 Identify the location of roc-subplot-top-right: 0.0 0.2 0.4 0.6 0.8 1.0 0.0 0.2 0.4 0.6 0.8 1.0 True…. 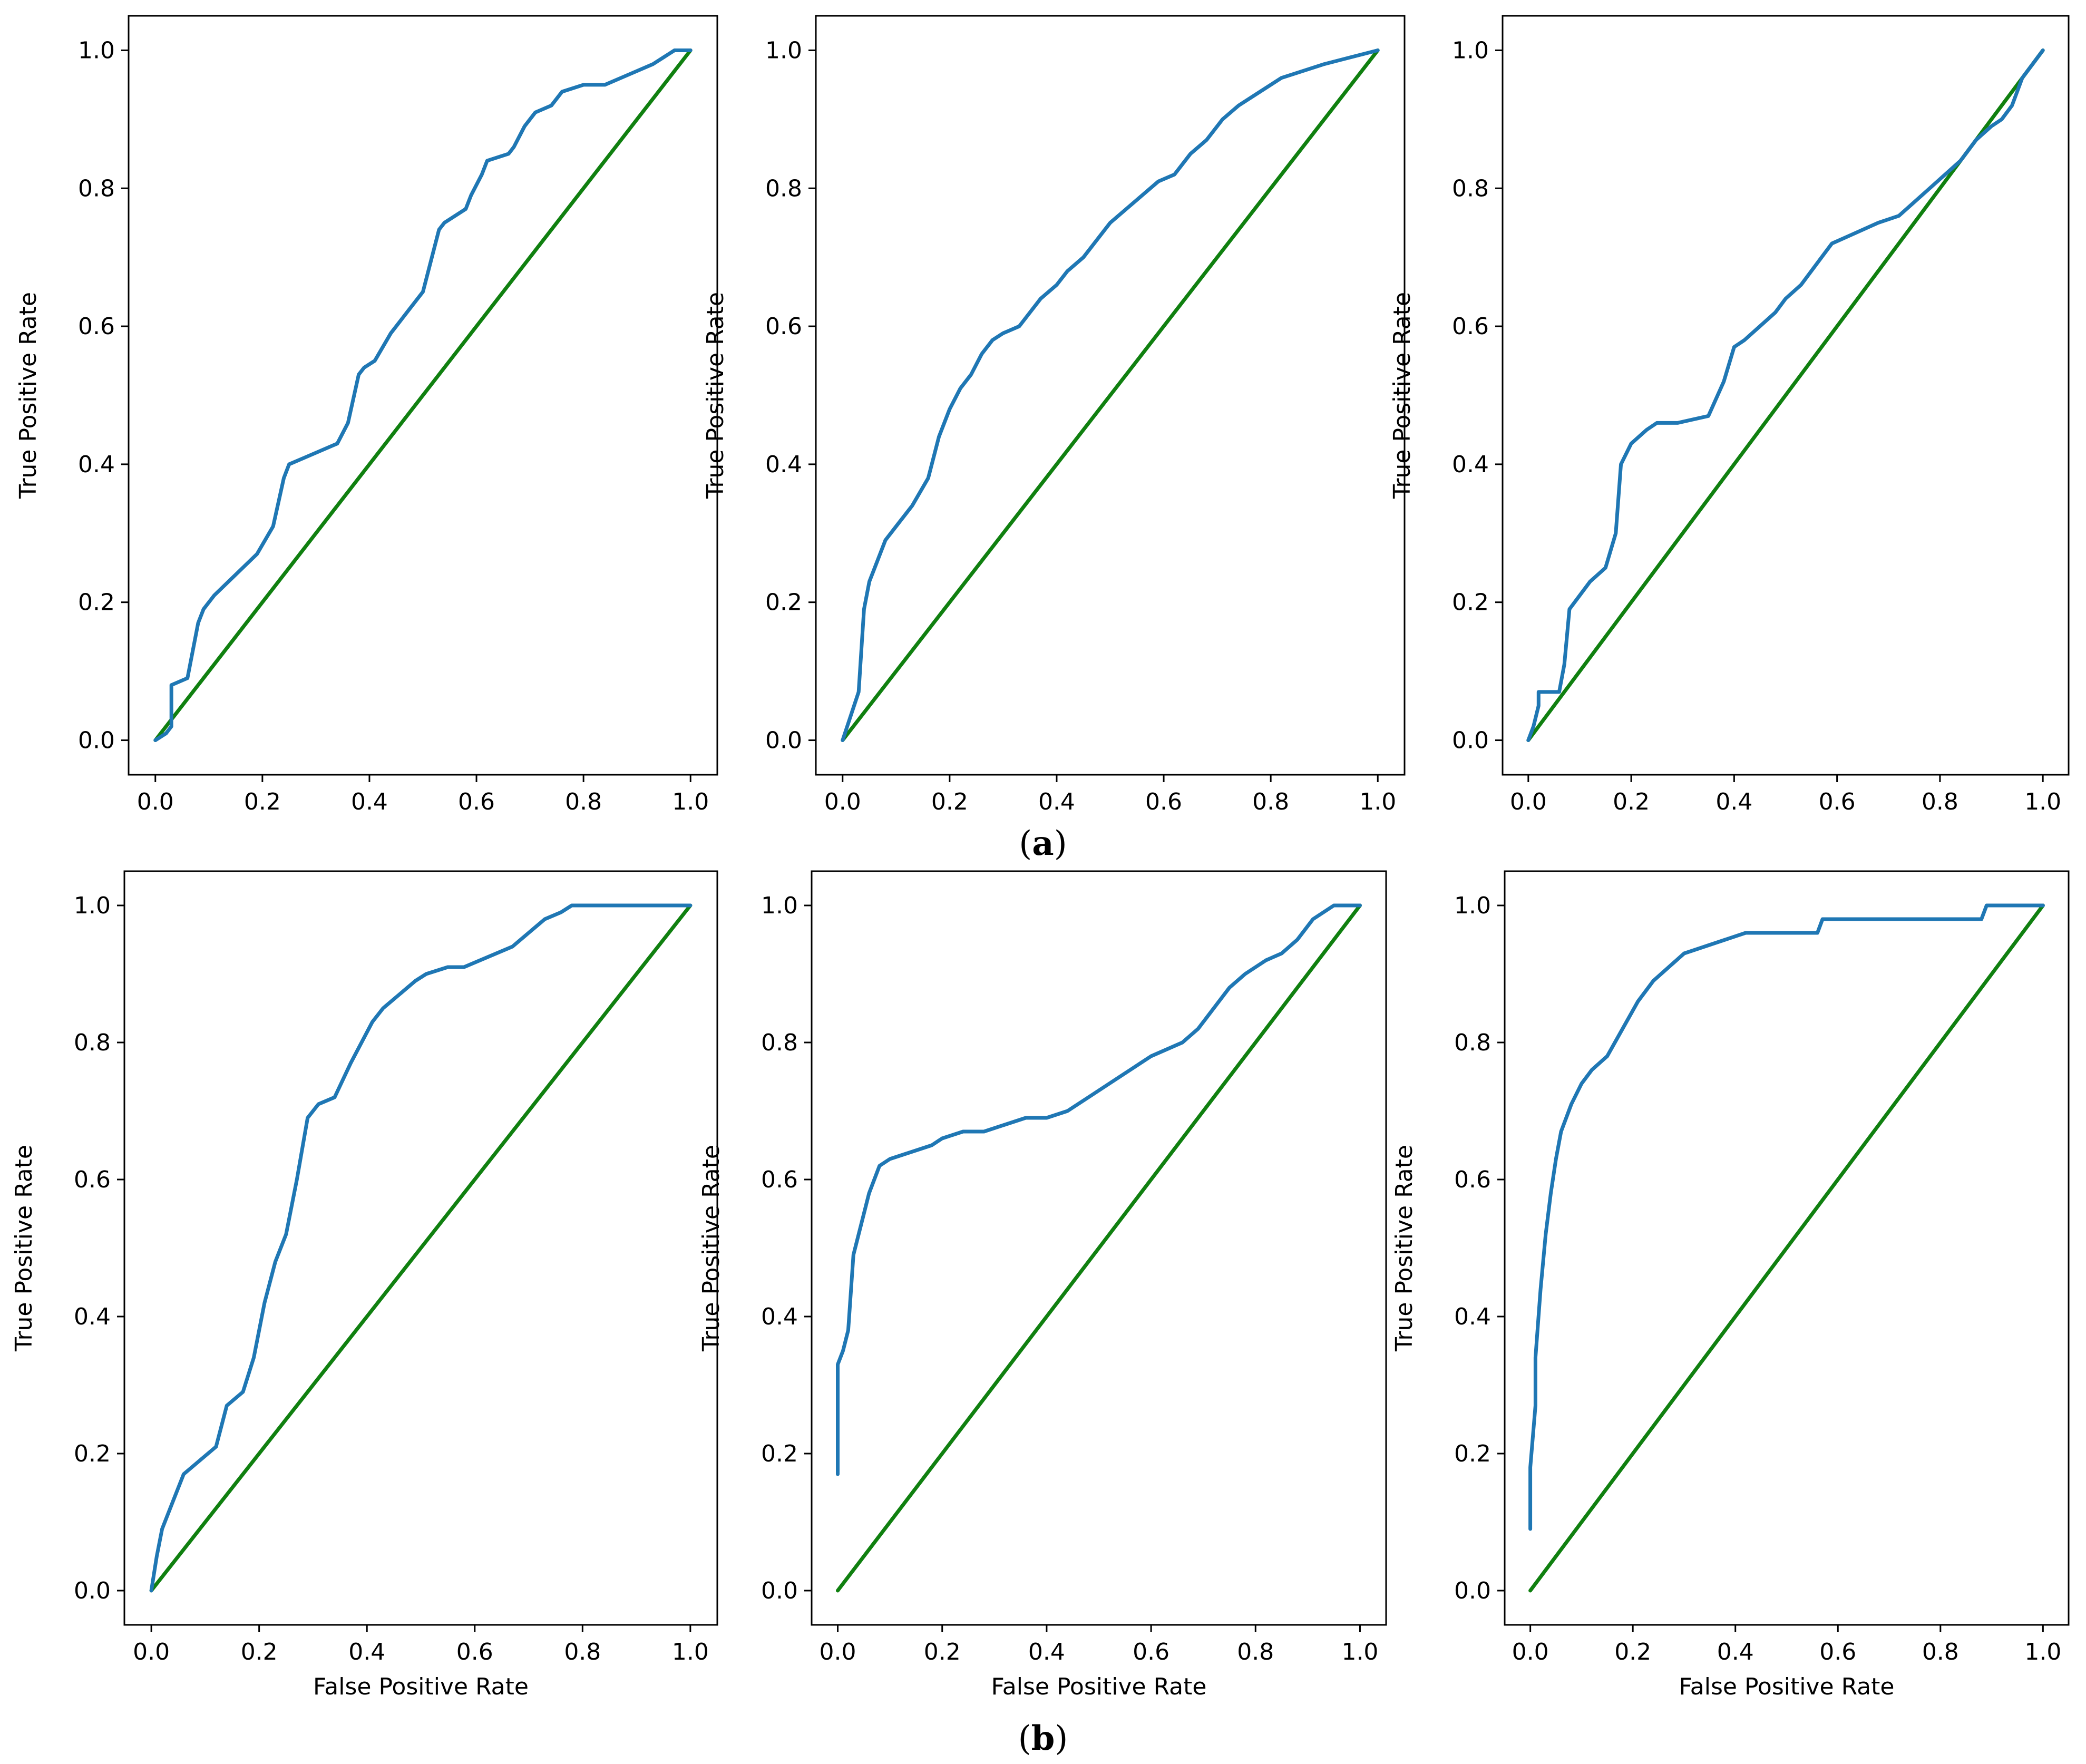
(1729, 415).